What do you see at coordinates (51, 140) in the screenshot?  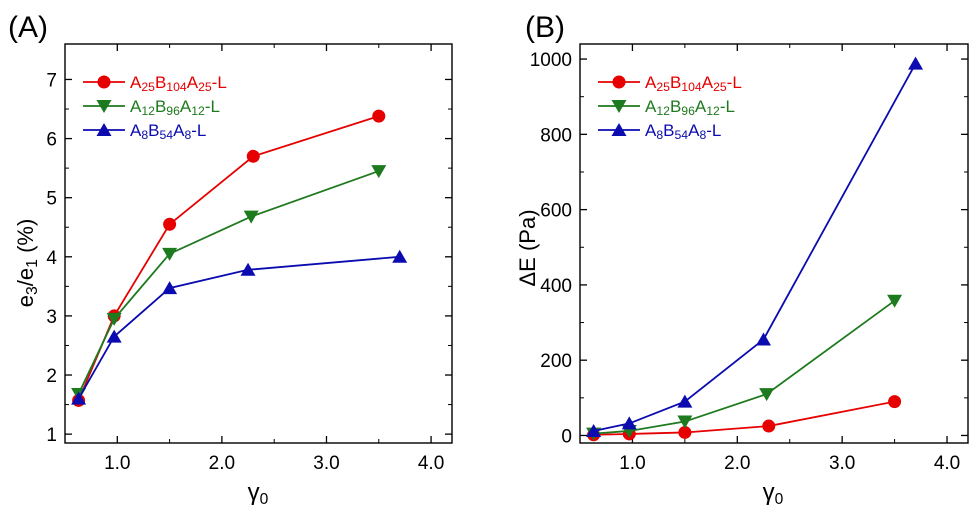 I see `y-tick-label: 6` at bounding box center [51, 140].